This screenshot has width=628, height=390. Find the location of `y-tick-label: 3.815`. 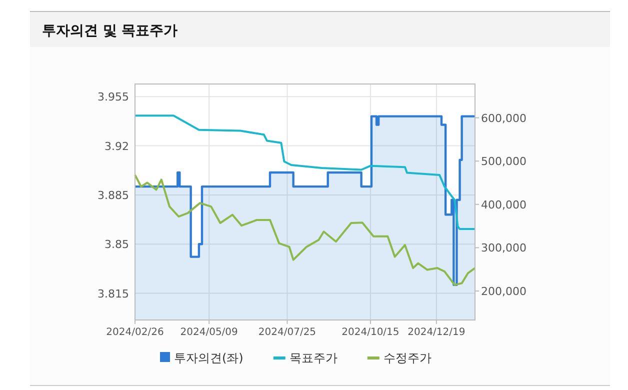

y-tick-label: 3.815 is located at coordinates (113, 293).